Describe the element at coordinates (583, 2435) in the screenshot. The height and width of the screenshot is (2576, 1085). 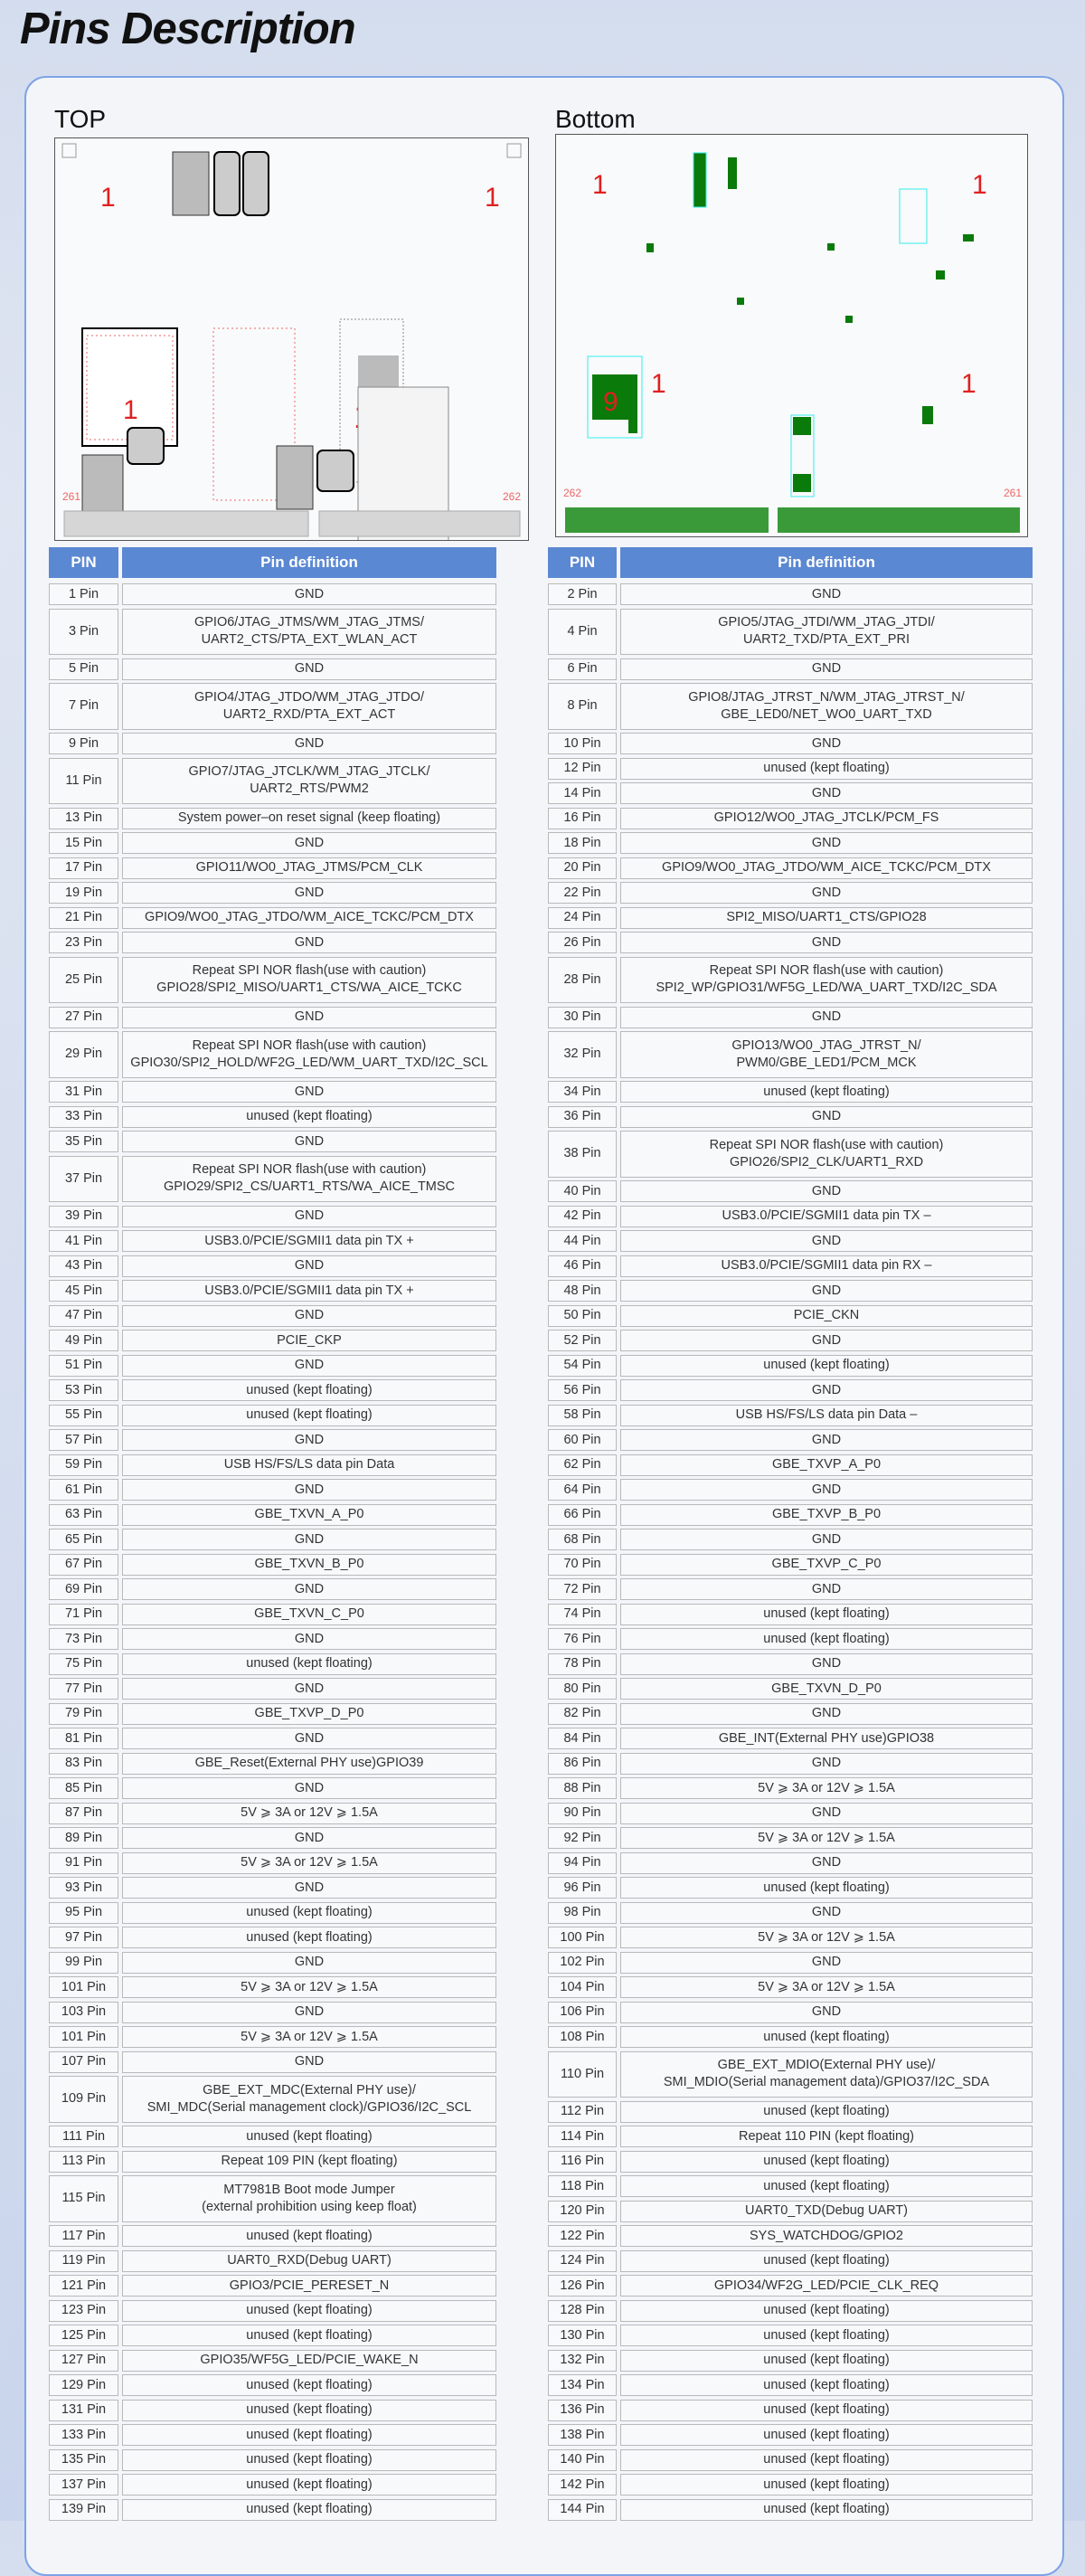
I see `pin-number-cell: 138 Pin` at that location.